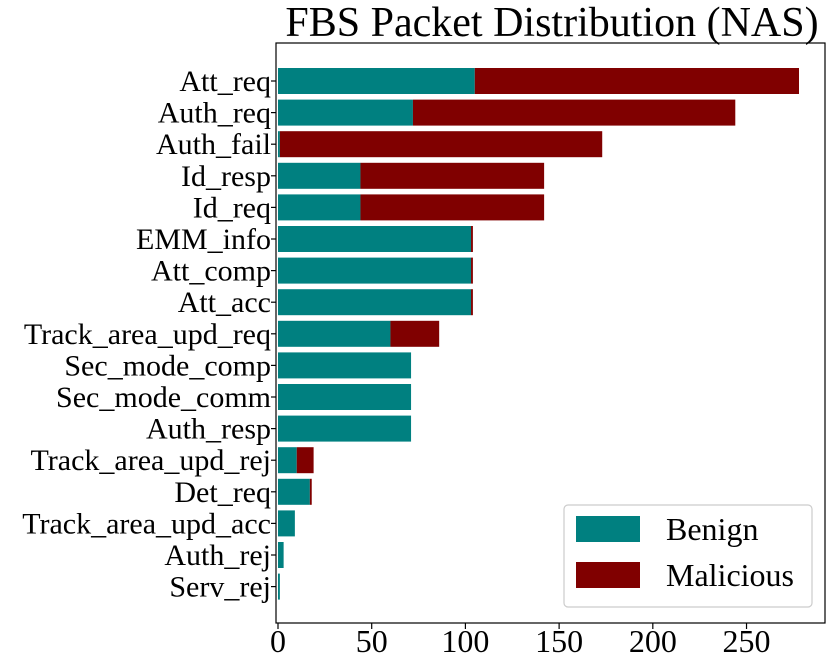 The height and width of the screenshot is (663, 830). What do you see at coordinates (559, 641) in the screenshot?
I see `x-tick-label: 150` at bounding box center [559, 641].